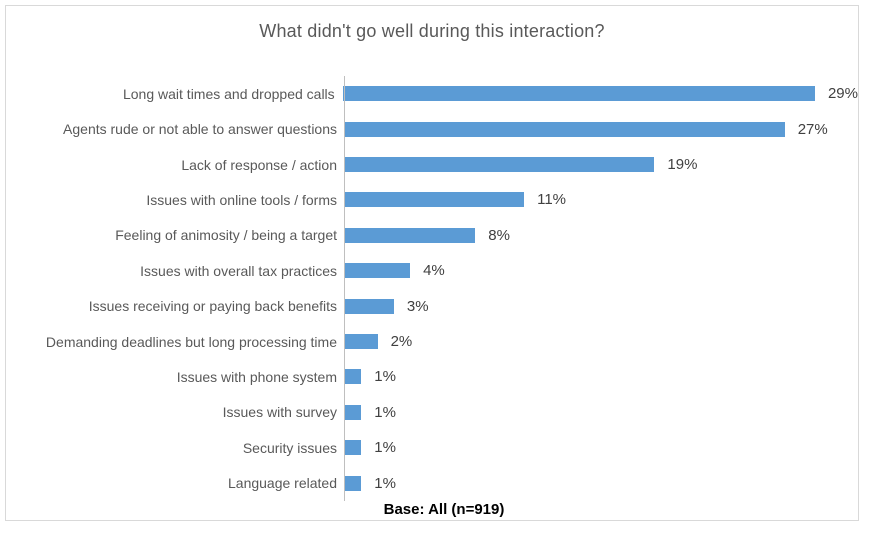 The height and width of the screenshot is (537, 870). Describe the element at coordinates (238, 270) in the screenshot. I see `category-label: Issues with overall tax practices` at that location.